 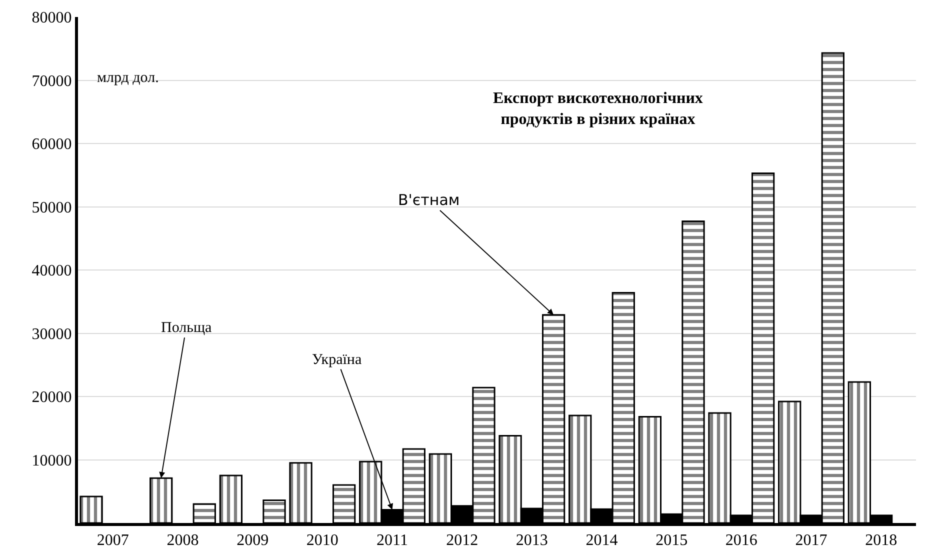 I want to click on x-tick-label: 2015, so click(x=672, y=541).